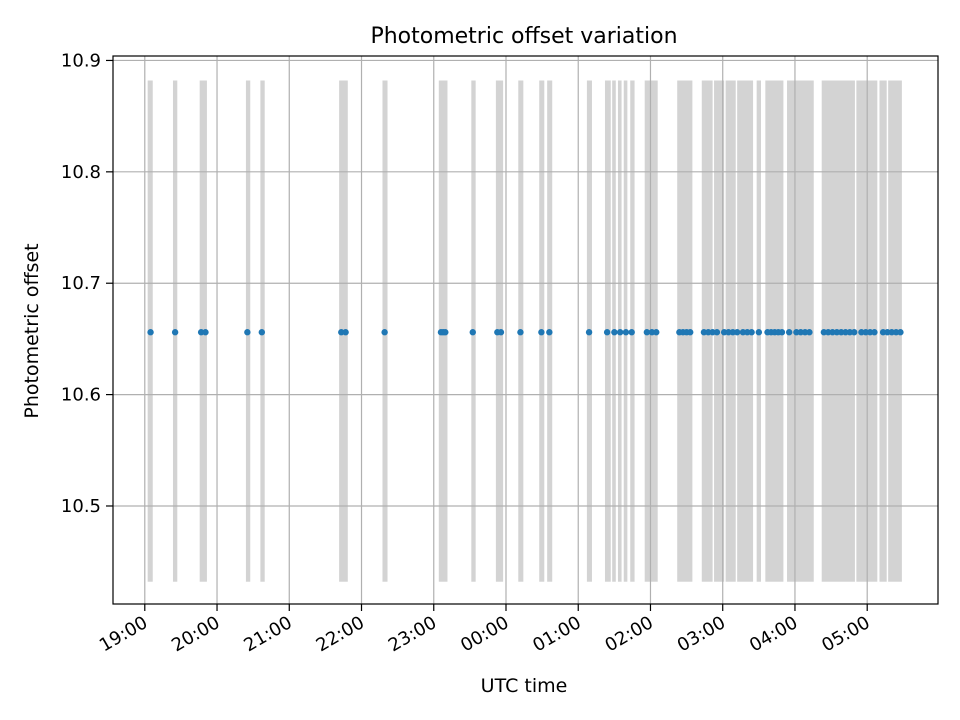  Describe the element at coordinates (81, 395) in the screenshot. I see `y-tick-label: 10.6` at that location.